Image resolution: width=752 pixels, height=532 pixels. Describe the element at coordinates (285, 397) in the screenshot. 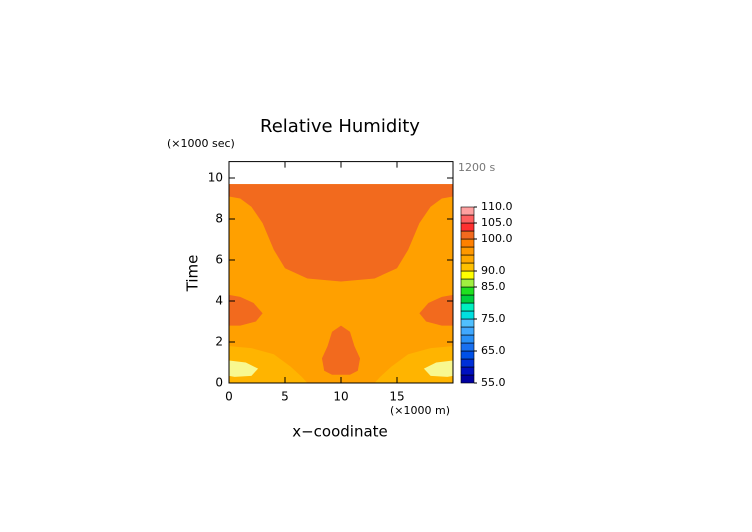

I see `x-tick-label: 5` at that location.